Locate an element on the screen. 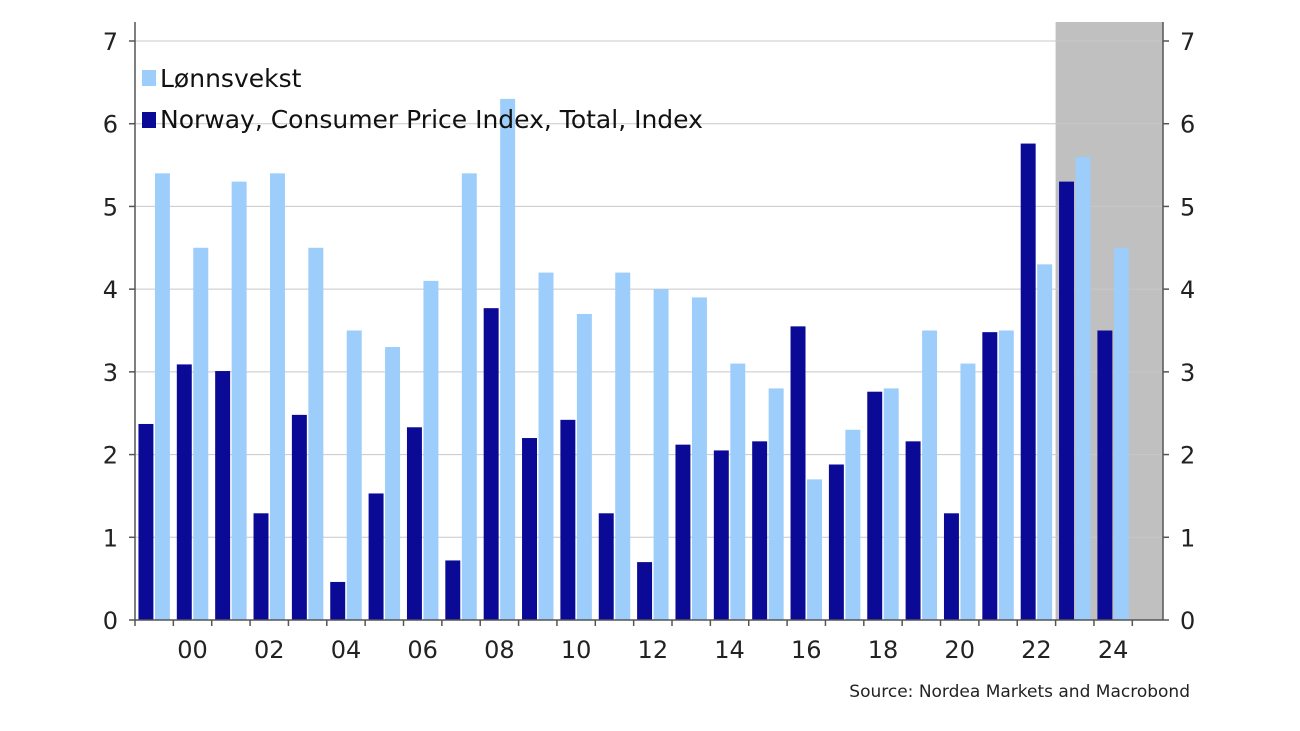 The height and width of the screenshot is (731, 1300). y-tick-label-right: 5 is located at coordinates (1187, 207).